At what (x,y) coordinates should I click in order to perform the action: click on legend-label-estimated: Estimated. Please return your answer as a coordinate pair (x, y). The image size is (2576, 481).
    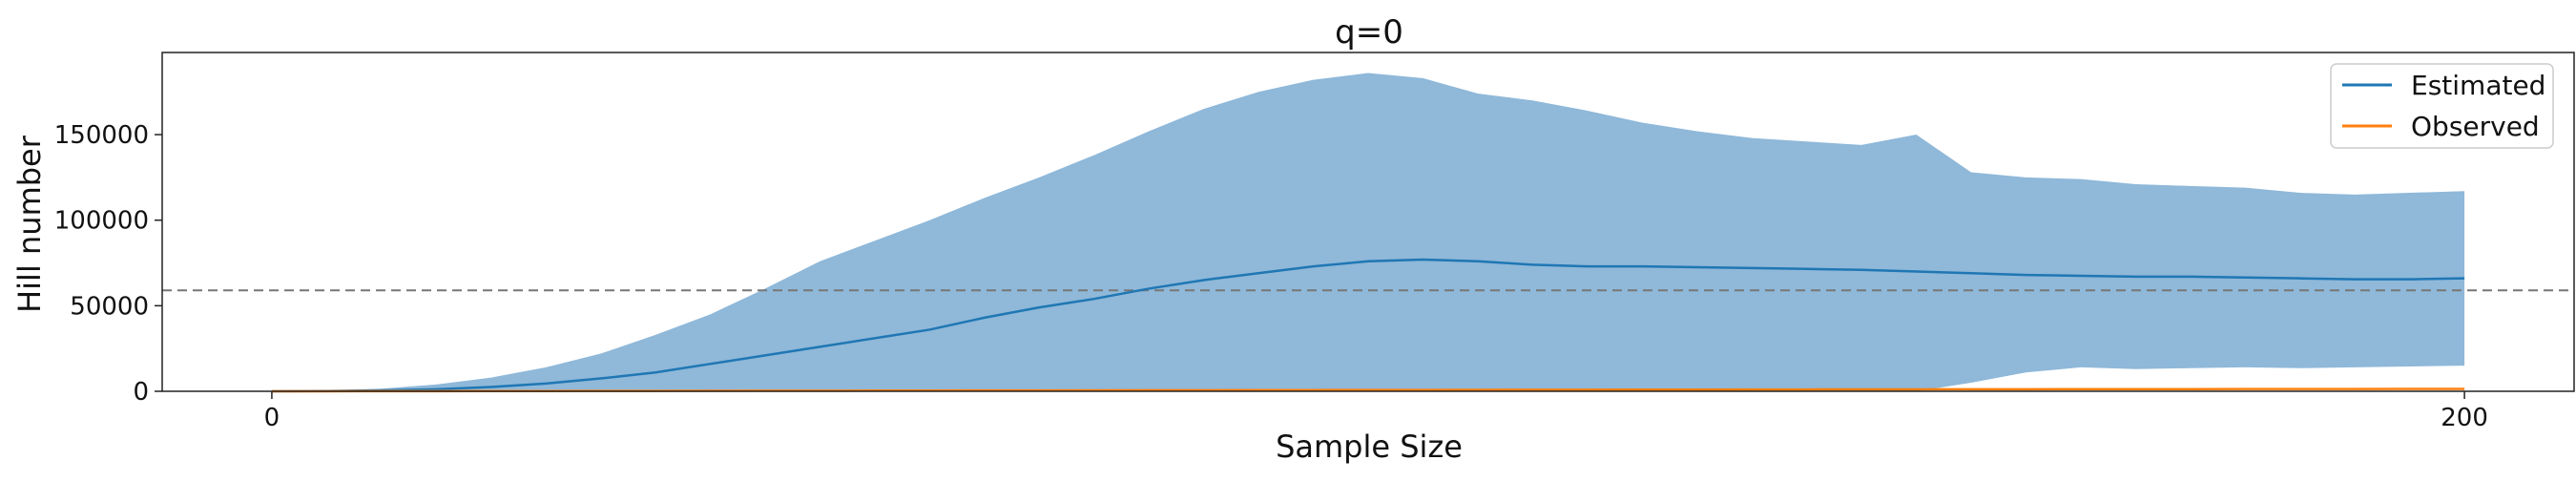
    Looking at the image, I should click on (2478, 86).